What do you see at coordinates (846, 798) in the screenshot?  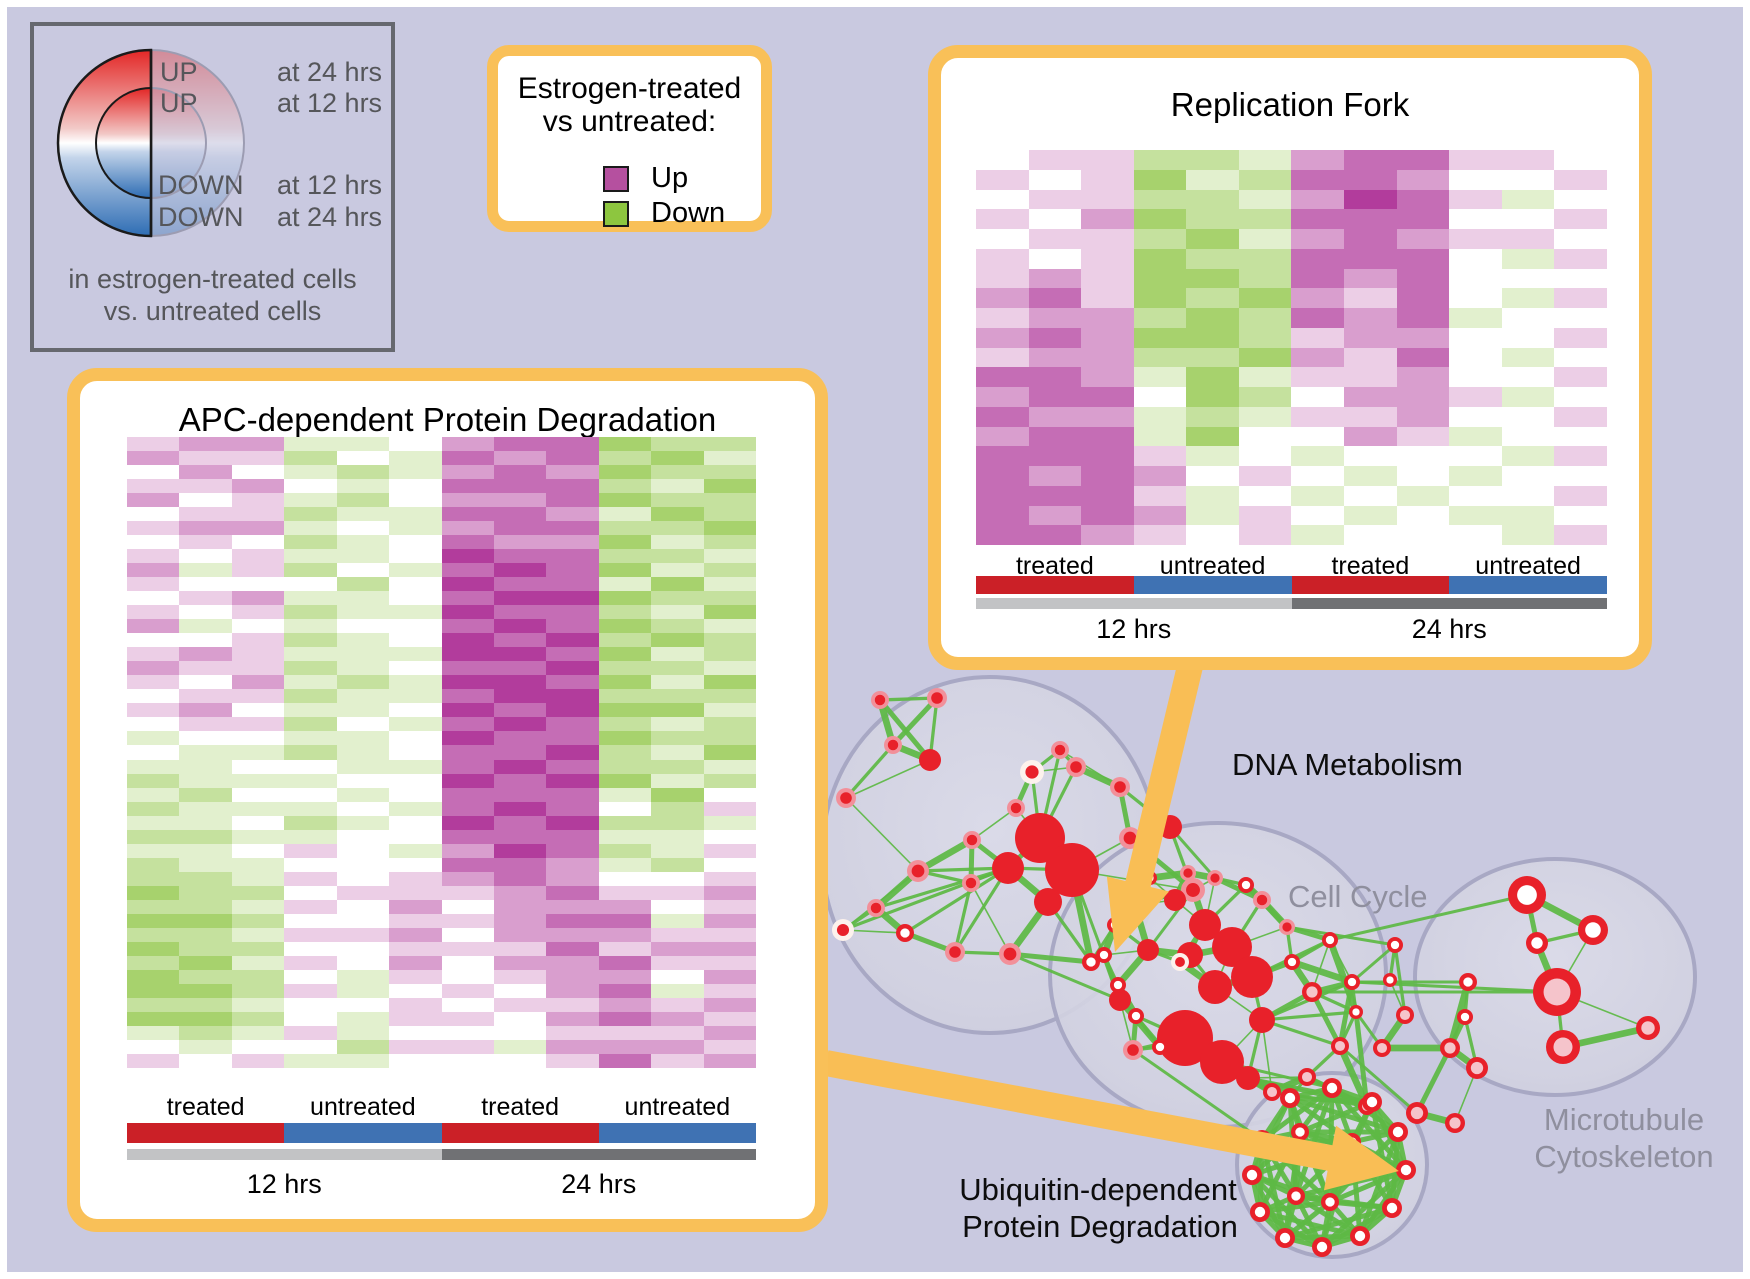 I see `network-node-core` at bounding box center [846, 798].